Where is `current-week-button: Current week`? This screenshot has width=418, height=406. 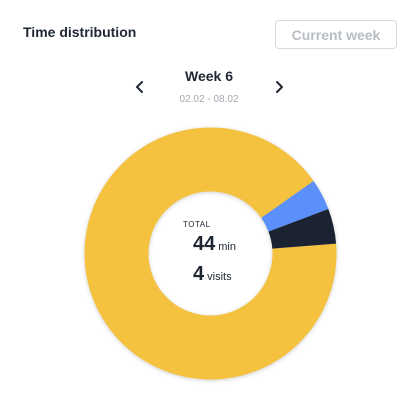 current-week-button: Current week is located at coordinates (336, 34).